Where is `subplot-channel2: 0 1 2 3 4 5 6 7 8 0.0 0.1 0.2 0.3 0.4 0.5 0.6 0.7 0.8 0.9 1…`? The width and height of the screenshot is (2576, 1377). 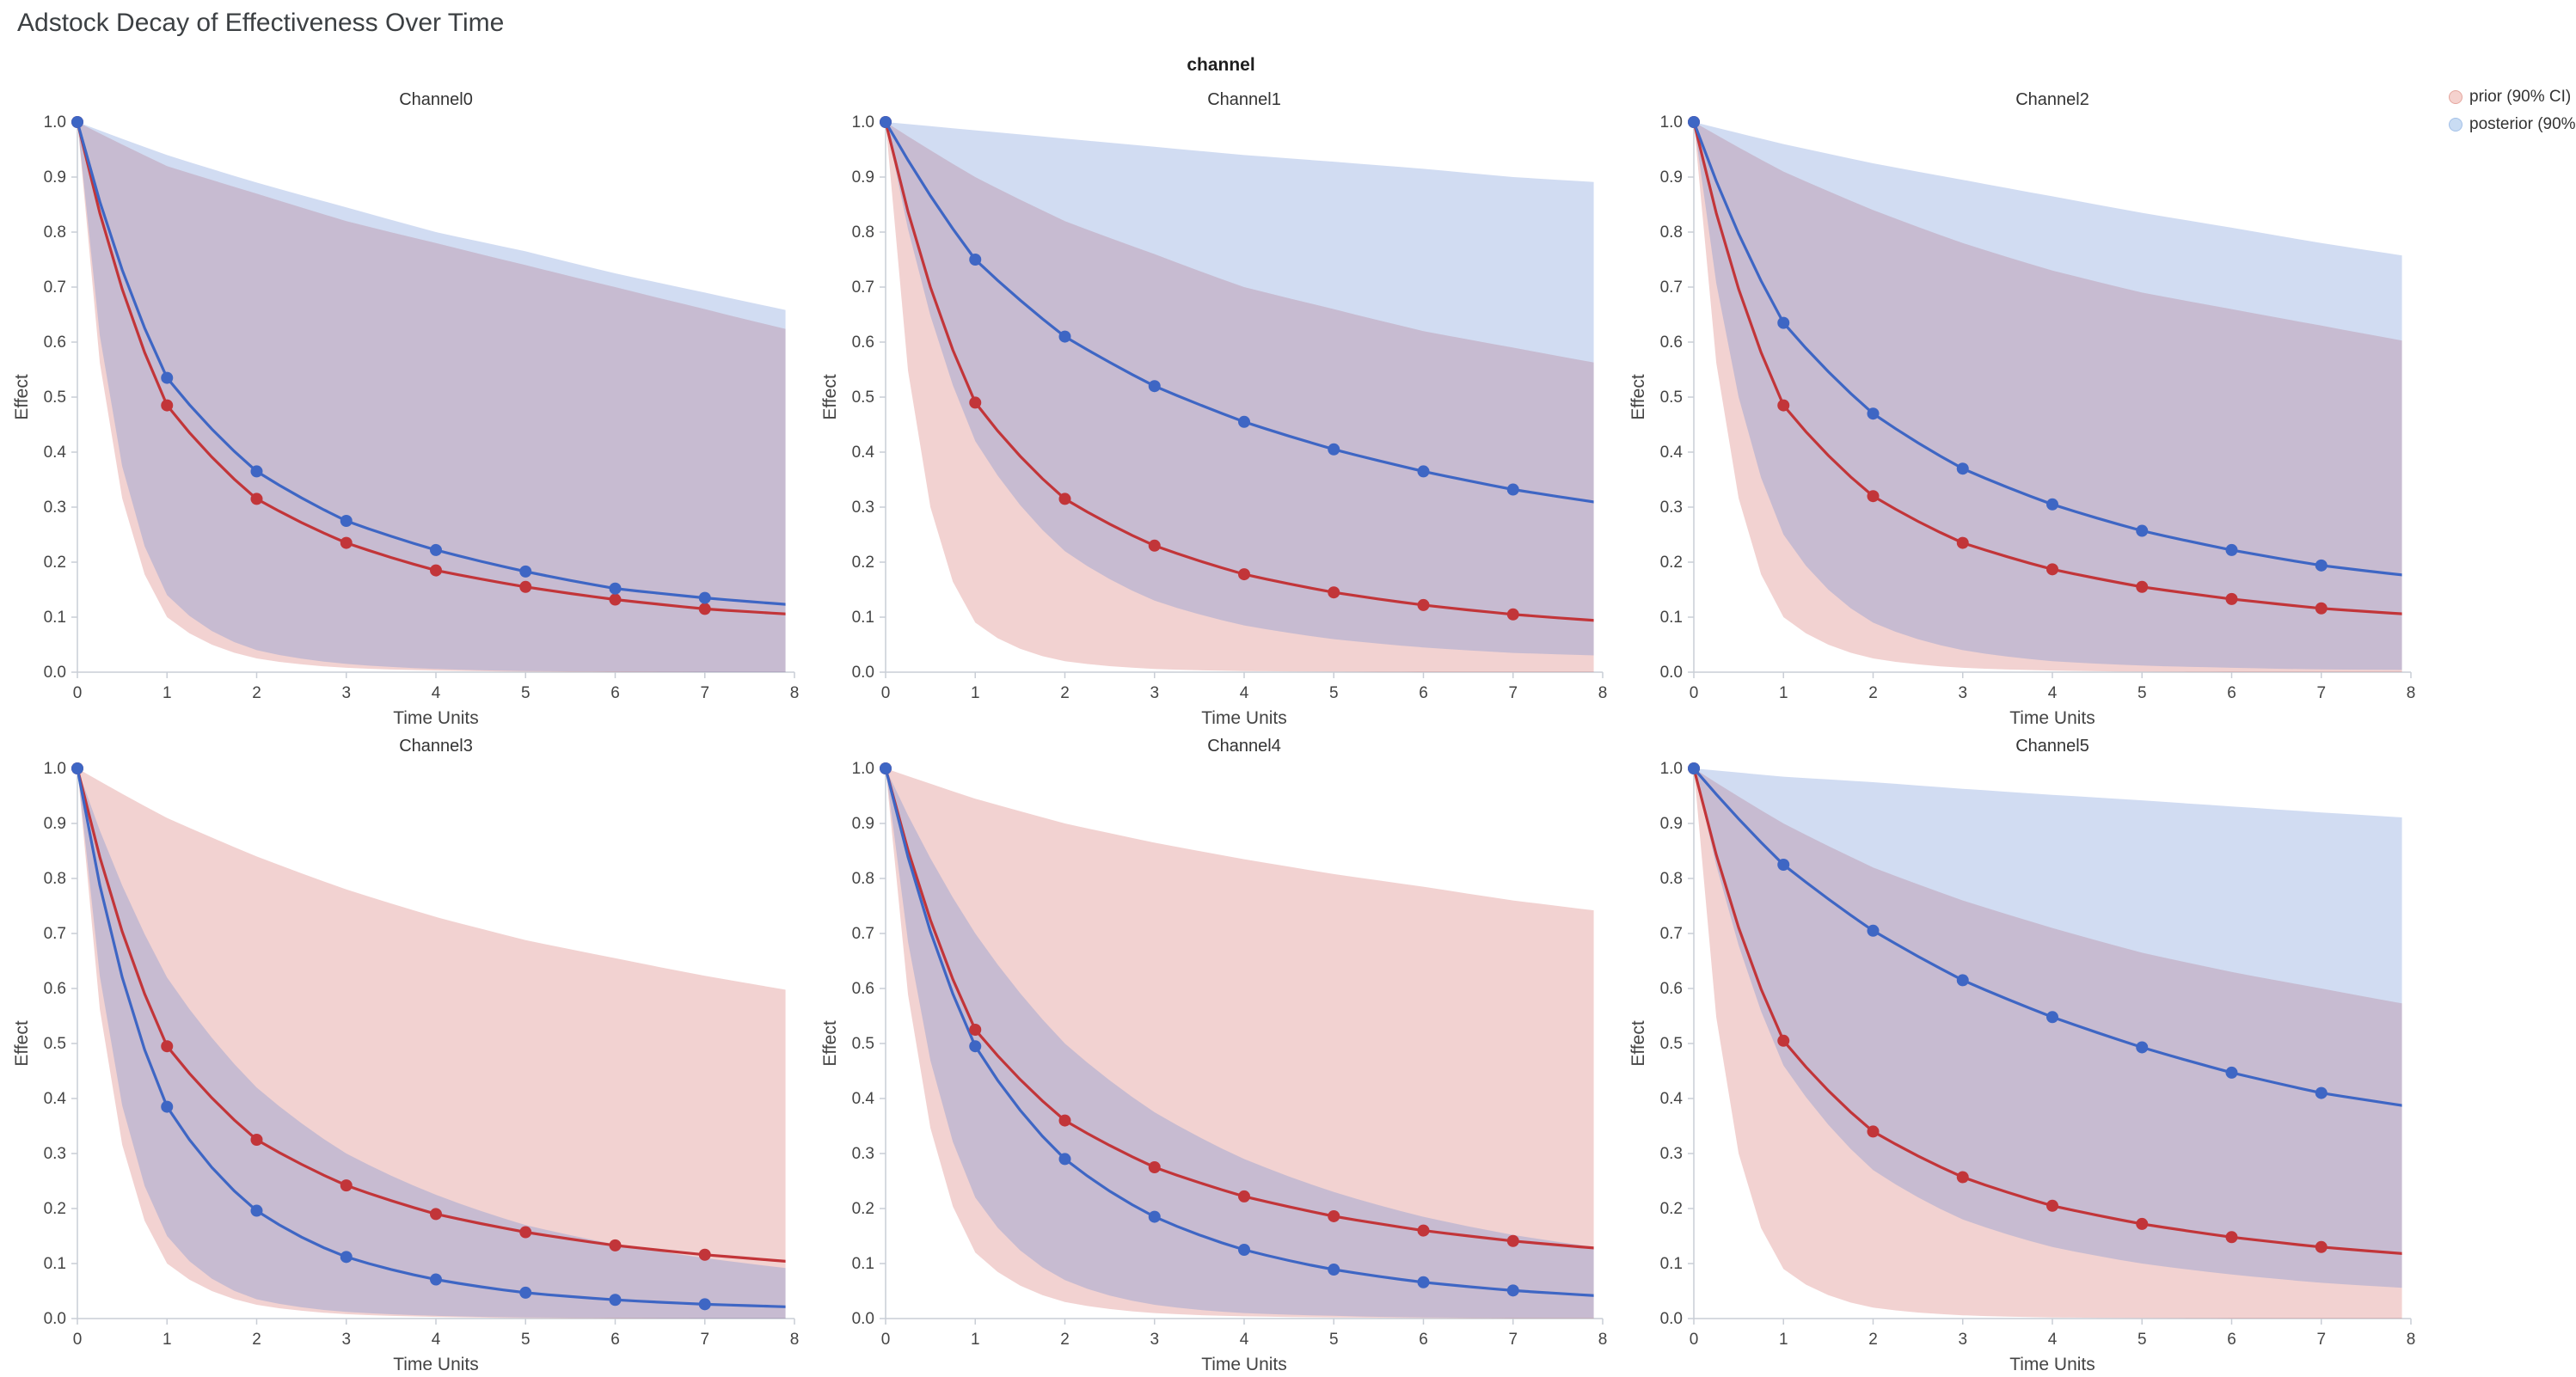
subplot-channel2: 0 1 2 3 4 5 6 7 8 0.0 0.1 0.2 0.3 0.4 0.5 0.6 0.7 0.8 0.9 1… is located at coordinates (2029, 406).